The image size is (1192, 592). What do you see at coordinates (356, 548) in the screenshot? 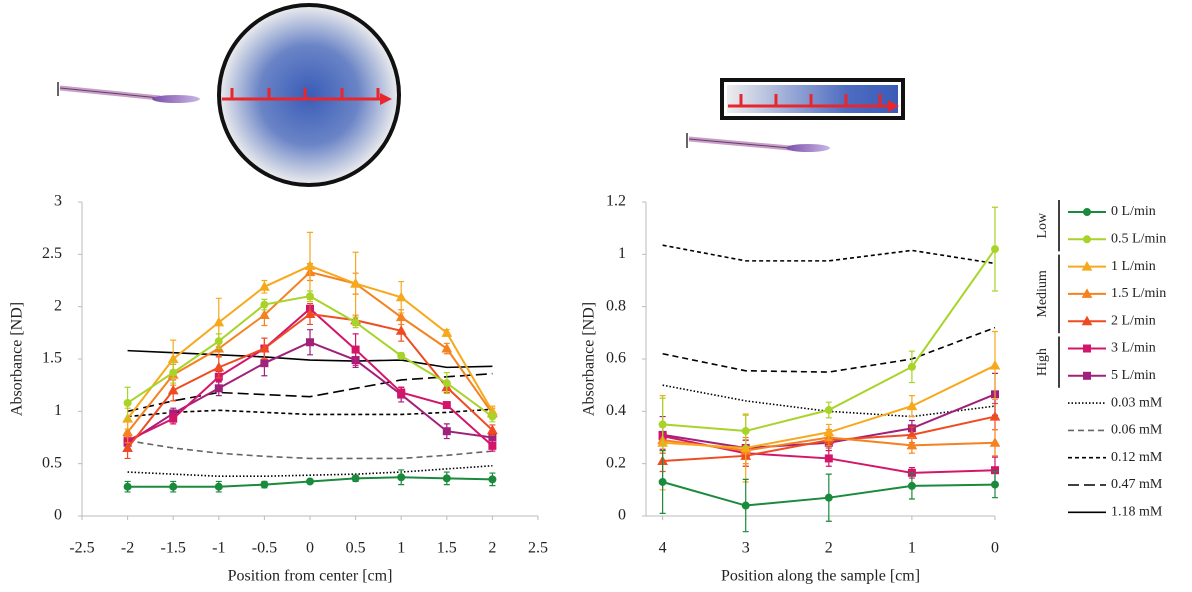
I see `x-tick-label: 0.5` at bounding box center [356, 548].